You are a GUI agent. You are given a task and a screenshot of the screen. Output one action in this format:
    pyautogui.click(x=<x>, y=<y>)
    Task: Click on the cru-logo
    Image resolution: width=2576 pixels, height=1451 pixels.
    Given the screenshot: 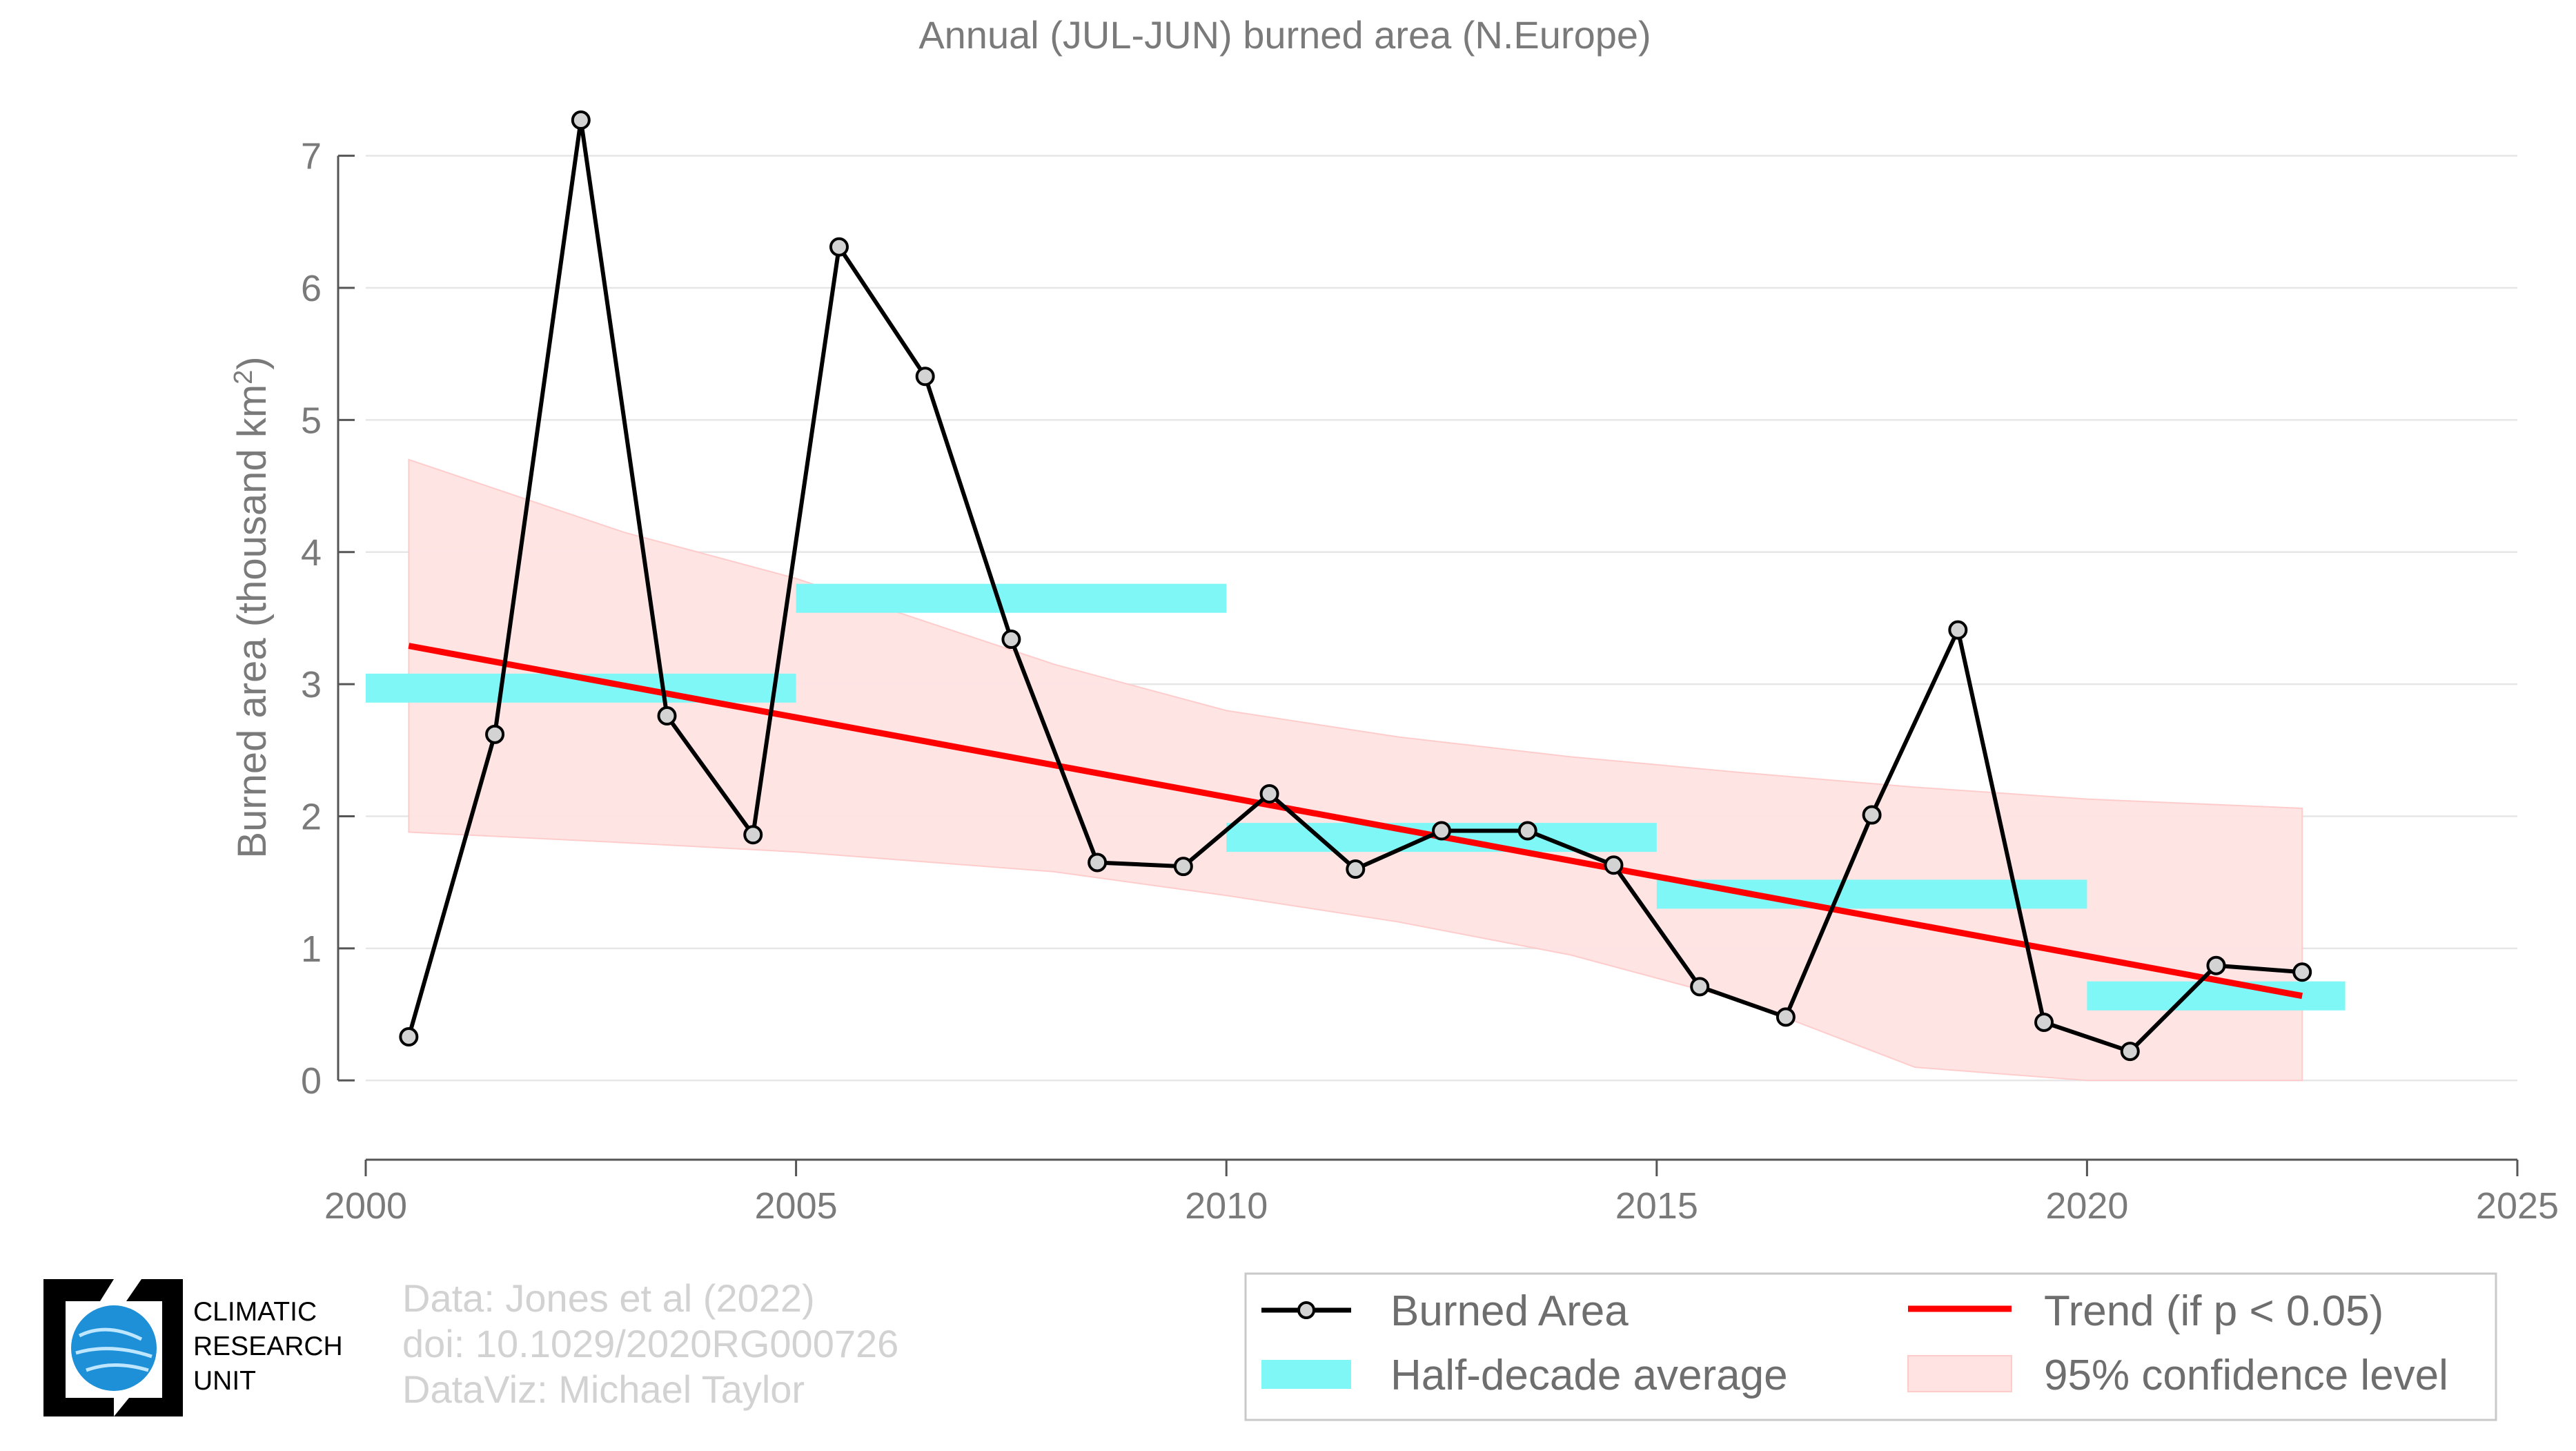 What is the action you would take?
    pyautogui.click(x=113, y=1347)
    